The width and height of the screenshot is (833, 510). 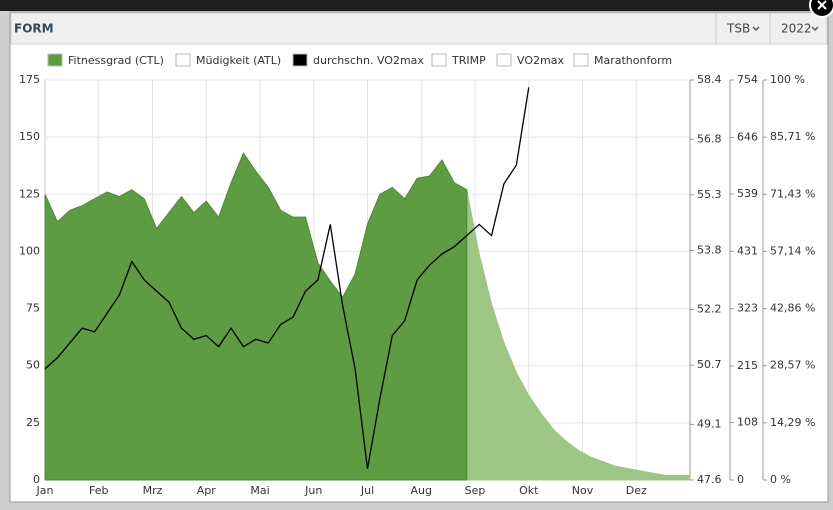 I want to click on x-tick-label: Jan, so click(x=45, y=490).